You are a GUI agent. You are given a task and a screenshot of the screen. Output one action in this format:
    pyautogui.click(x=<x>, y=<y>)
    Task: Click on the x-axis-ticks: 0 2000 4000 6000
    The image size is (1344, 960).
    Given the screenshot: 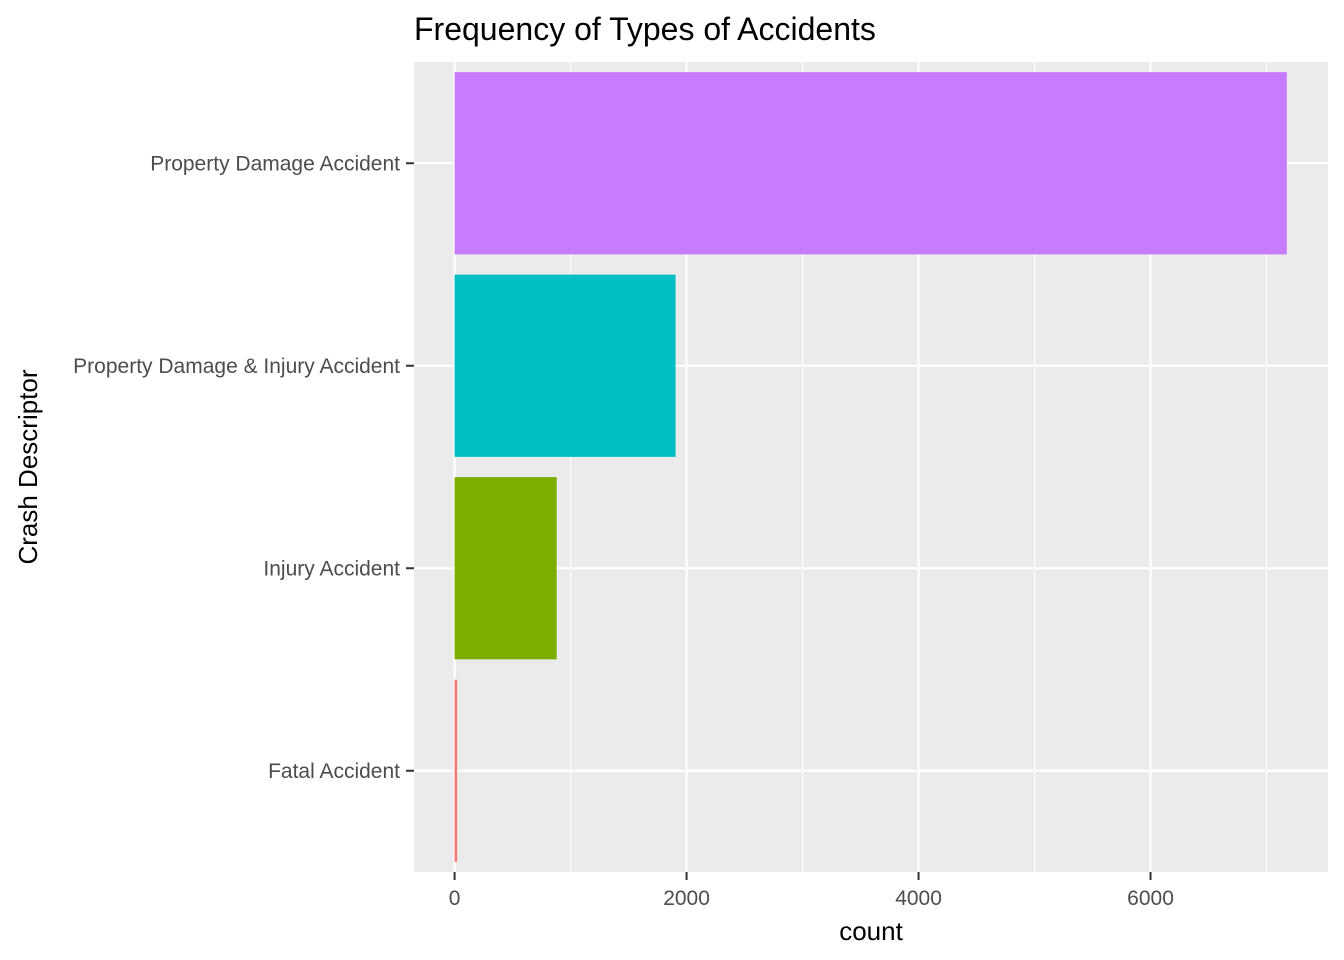 What is the action you would take?
    pyautogui.click(x=811, y=891)
    